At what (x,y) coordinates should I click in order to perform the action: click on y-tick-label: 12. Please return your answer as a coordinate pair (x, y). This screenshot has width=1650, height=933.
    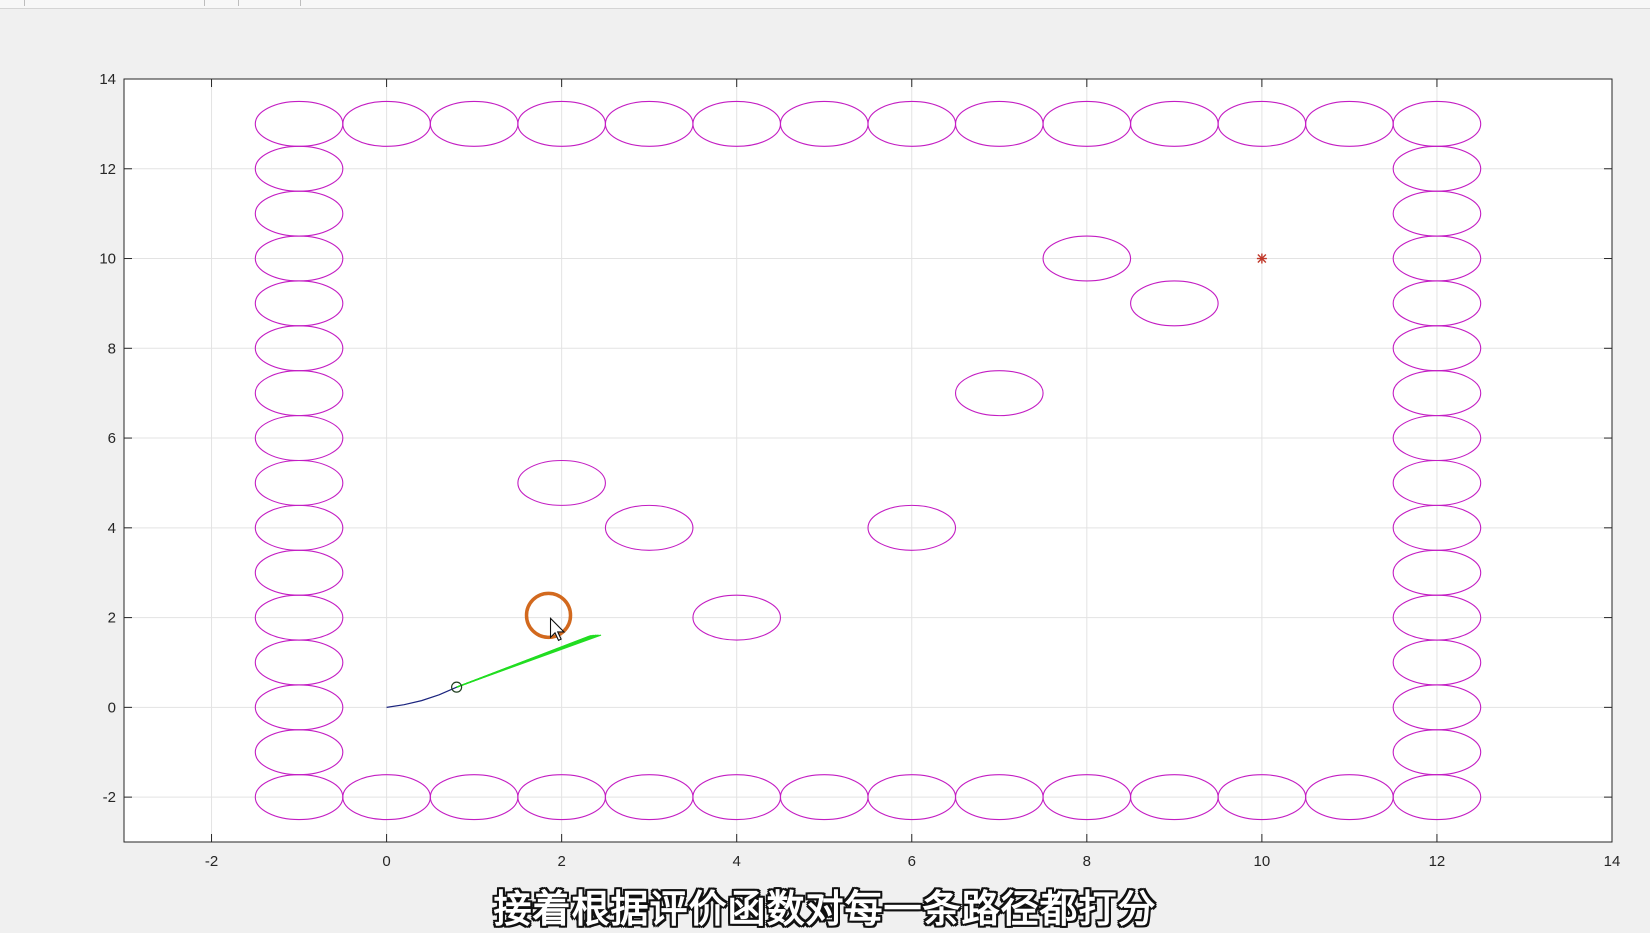
    Looking at the image, I should click on (107, 169).